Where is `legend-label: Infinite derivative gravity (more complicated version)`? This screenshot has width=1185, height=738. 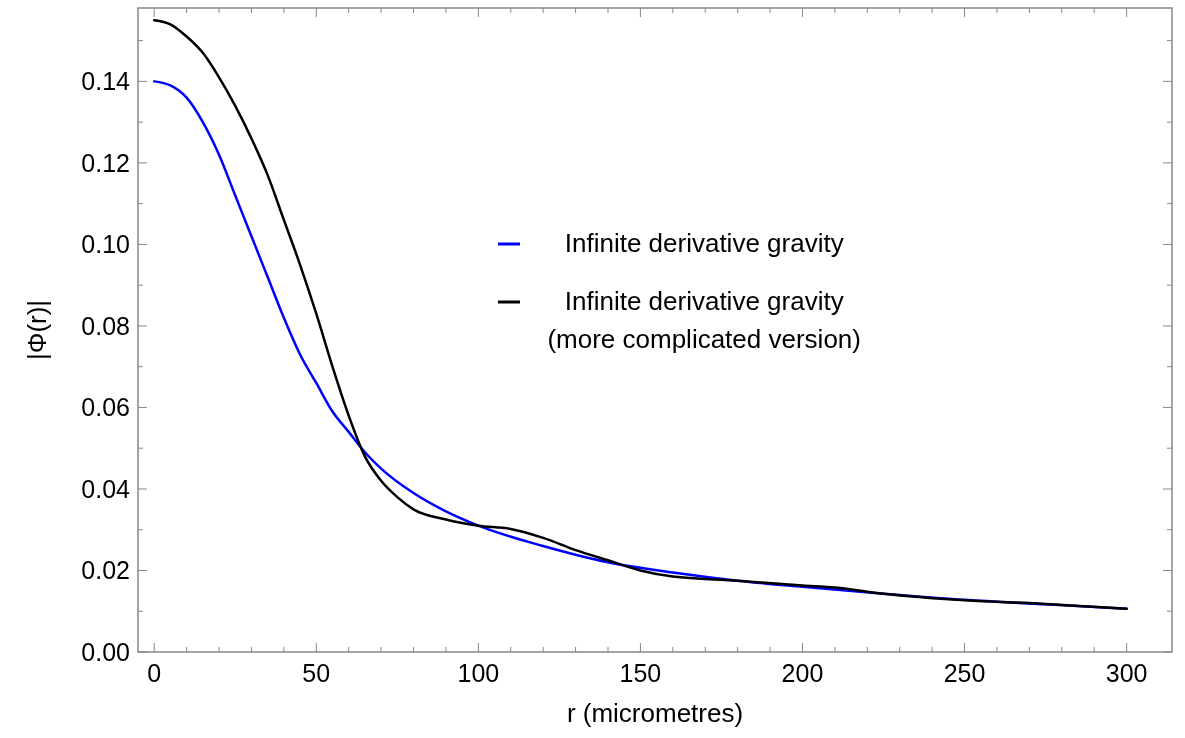
legend-label: Infinite derivative gravity (more complicated version) is located at coordinates (704, 320).